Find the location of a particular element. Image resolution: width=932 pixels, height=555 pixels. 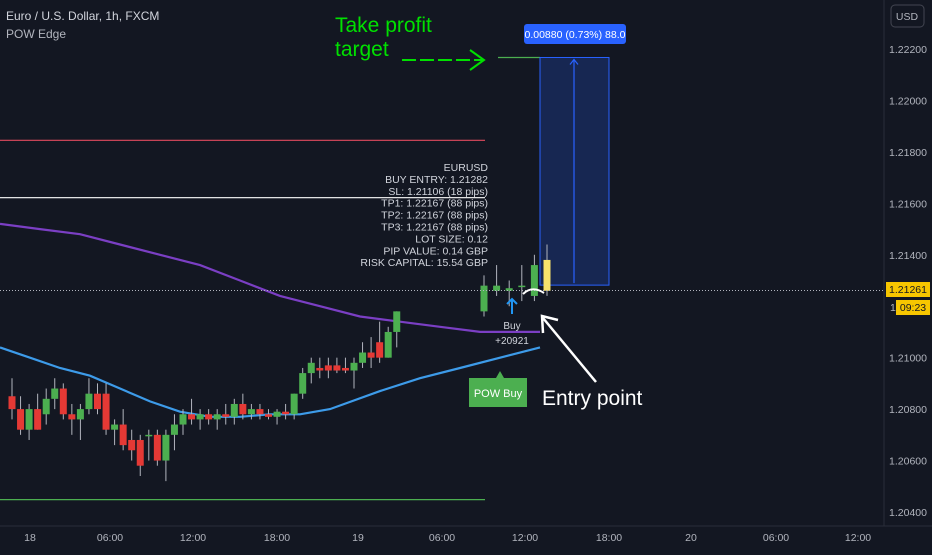

countdown-value: 09:23 is located at coordinates (913, 308).